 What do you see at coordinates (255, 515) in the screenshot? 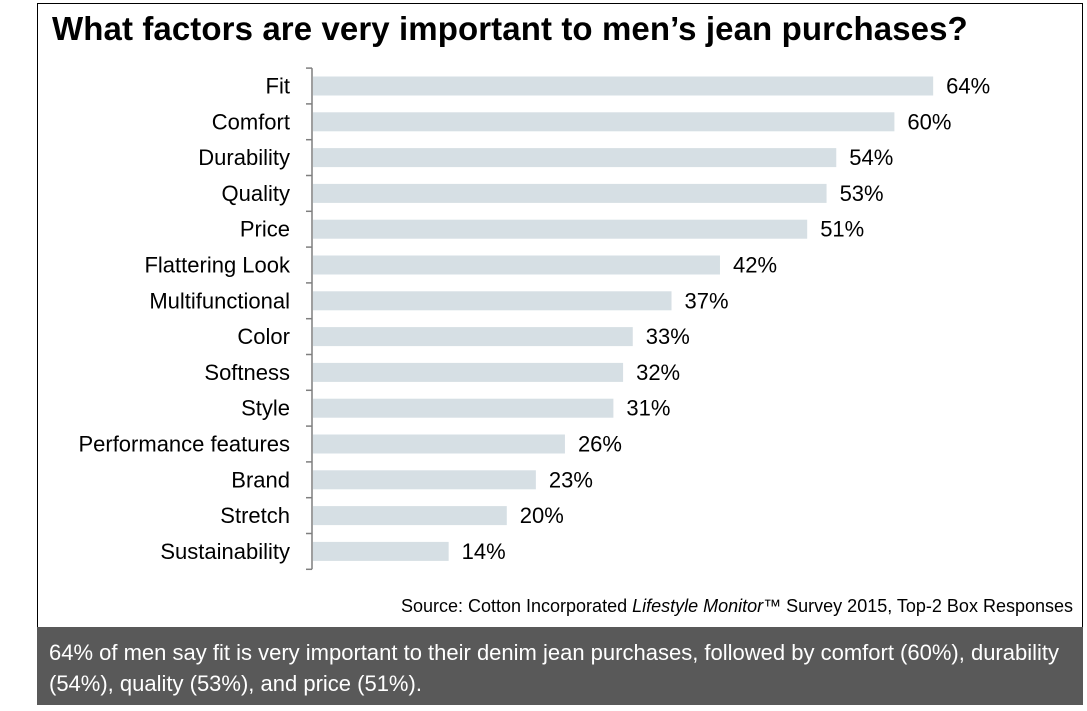
I see `category-label: Stretch` at bounding box center [255, 515].